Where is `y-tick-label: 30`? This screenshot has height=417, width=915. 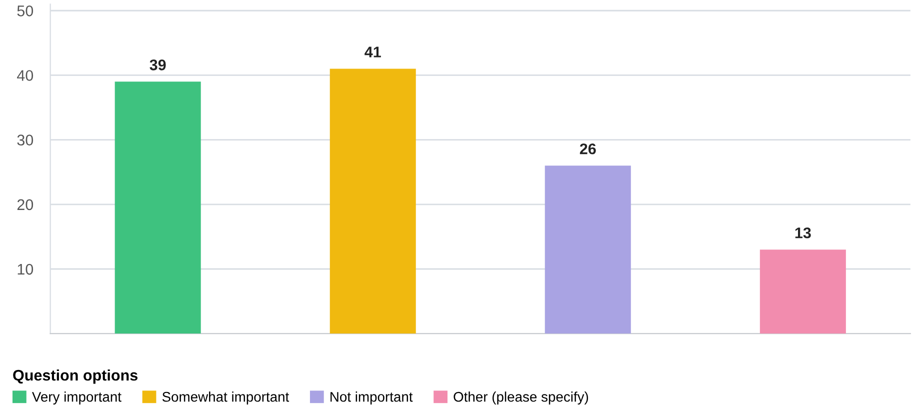 y-tick-label: 30 is located at coordinates (25, 140).